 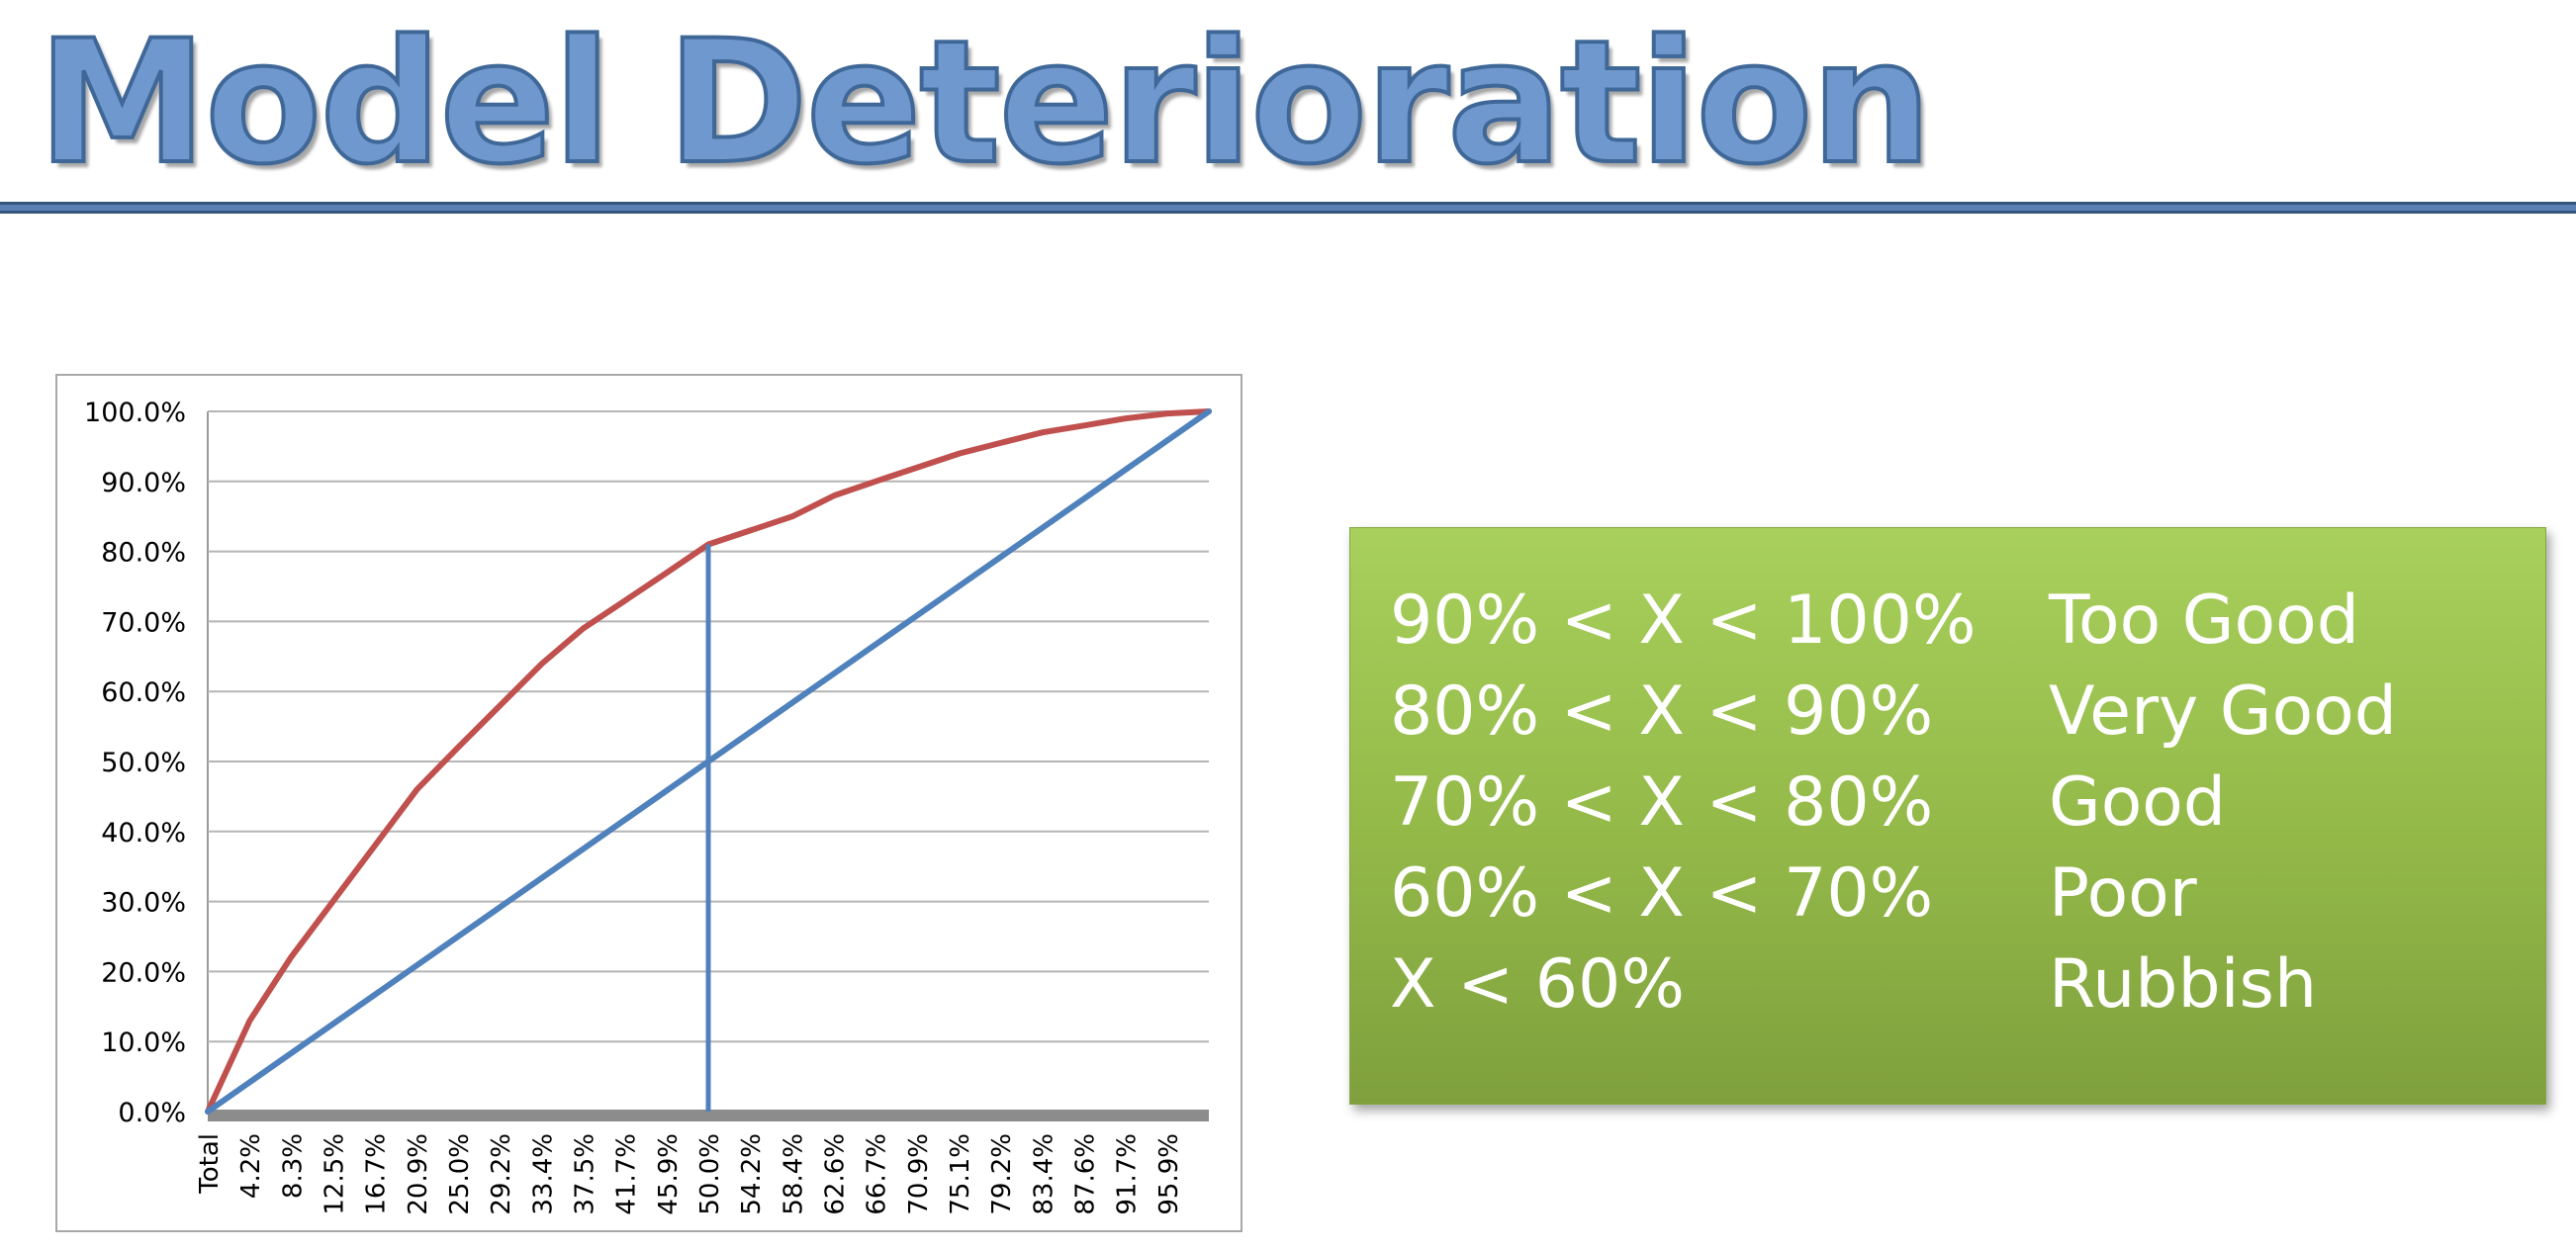 What do you see at coordinates (2204, 620) in the screenshot?
I see `rating-label: Too Good` at bounding box center [2204, 620].